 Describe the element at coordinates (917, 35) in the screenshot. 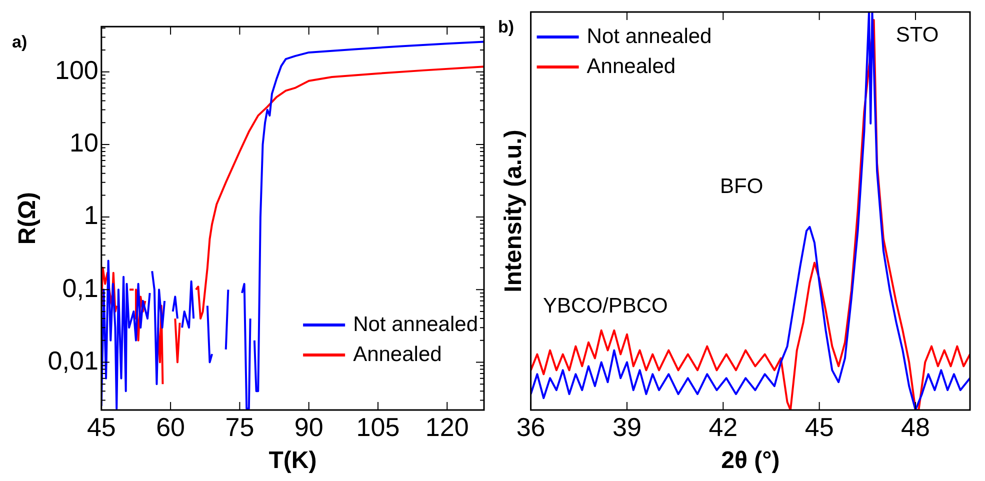

I see `annotation: STO` at that location.